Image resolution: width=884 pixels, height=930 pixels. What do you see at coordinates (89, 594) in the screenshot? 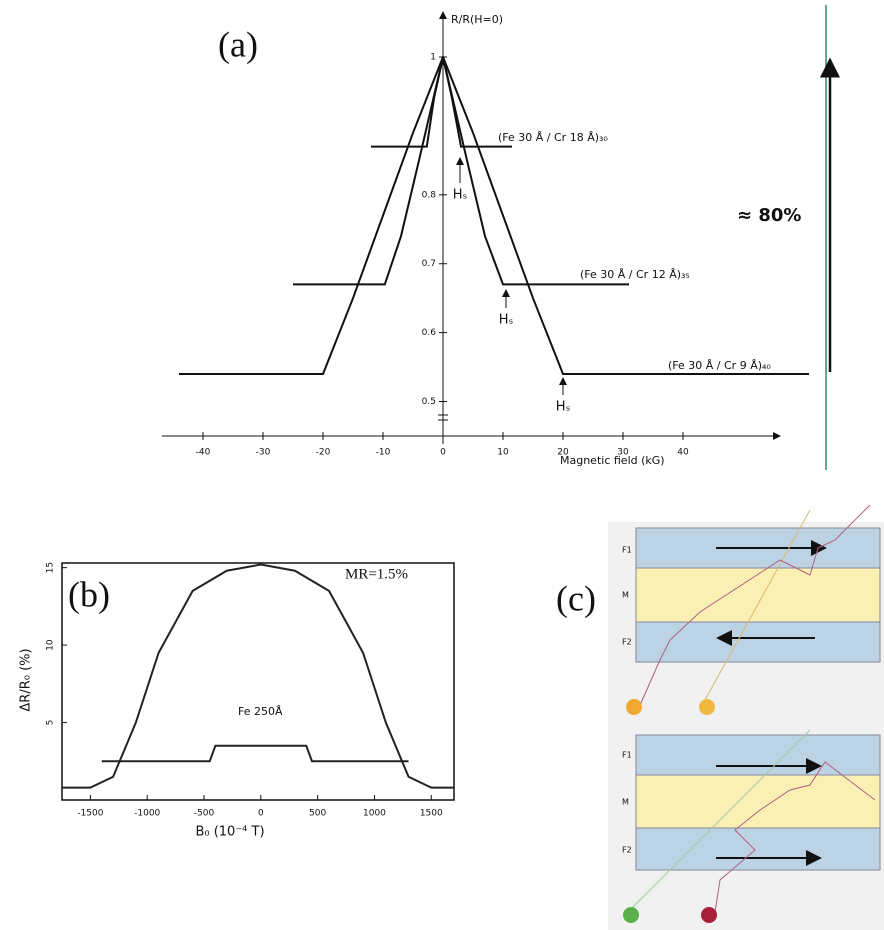
I see `panel-label: (b)` at bounding box center [89, 594].